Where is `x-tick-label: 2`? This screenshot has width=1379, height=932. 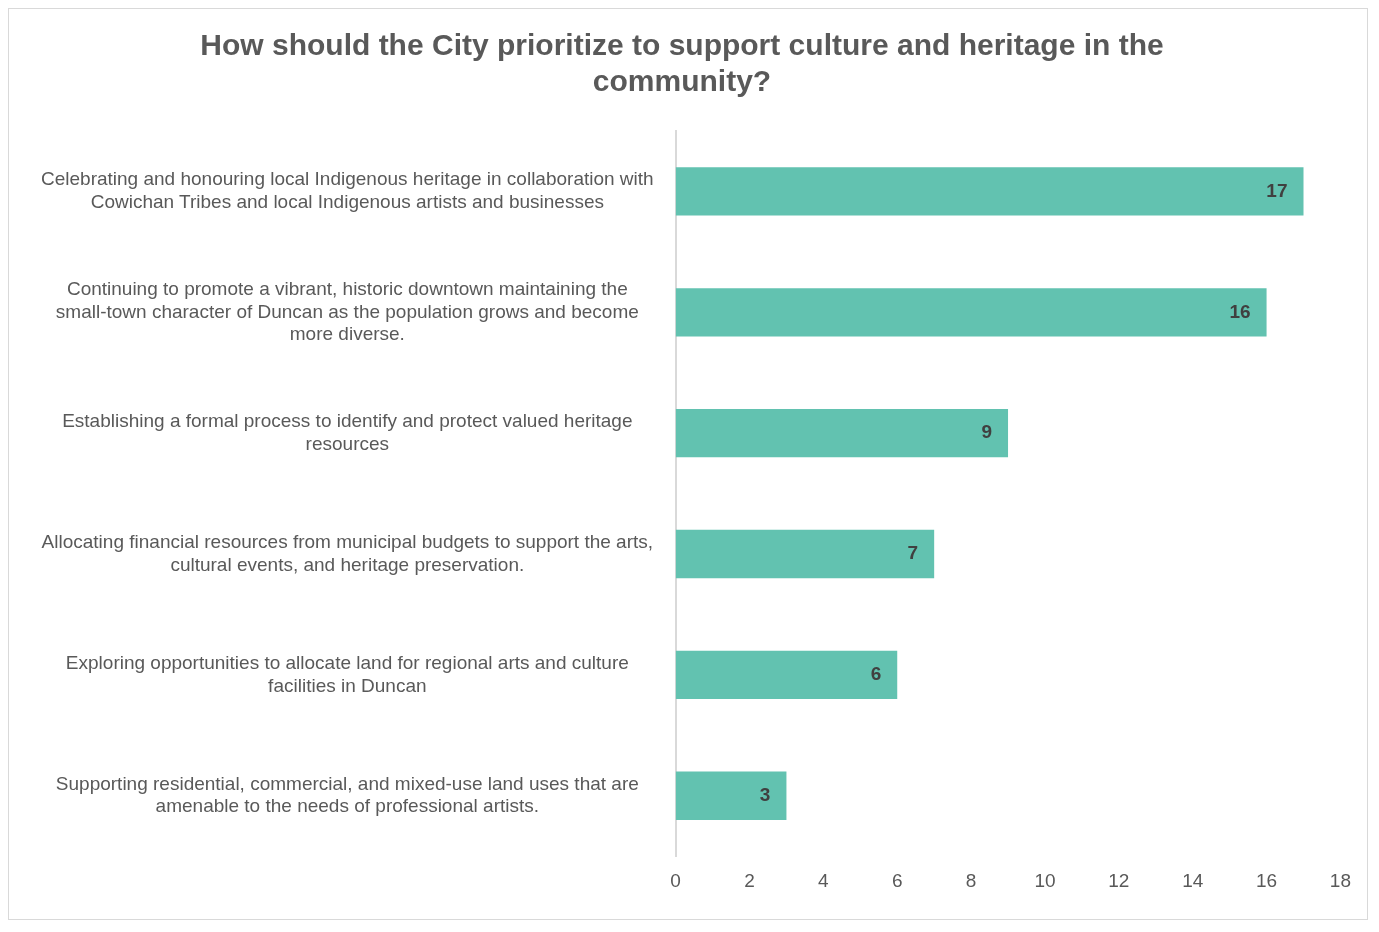 x-tick-label: 2 is located at coordinates (749, 880).